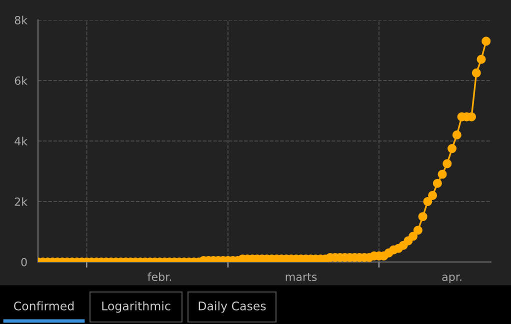  I want to click on text: Daily Cases, so click(232, 307).